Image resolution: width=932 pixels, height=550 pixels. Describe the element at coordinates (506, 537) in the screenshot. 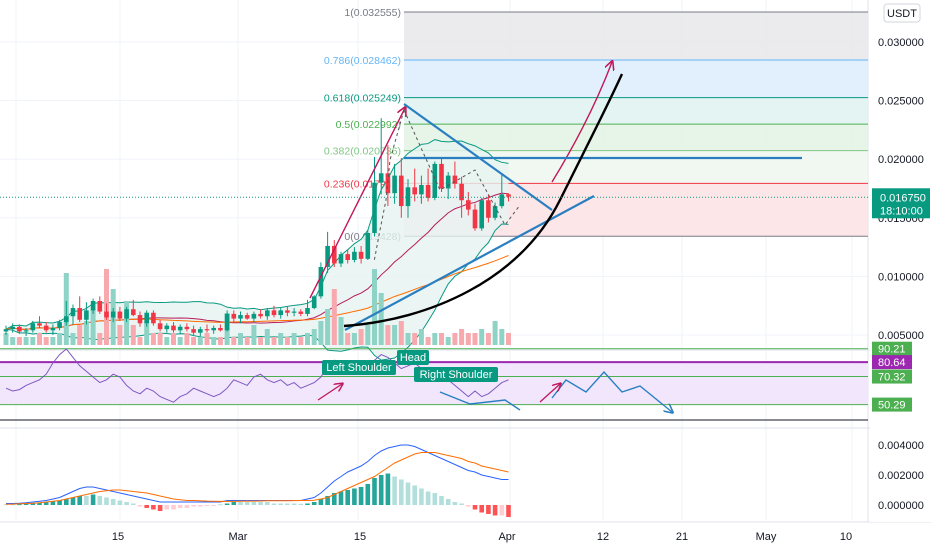

I see `time-tick-label: Apr` at that location.